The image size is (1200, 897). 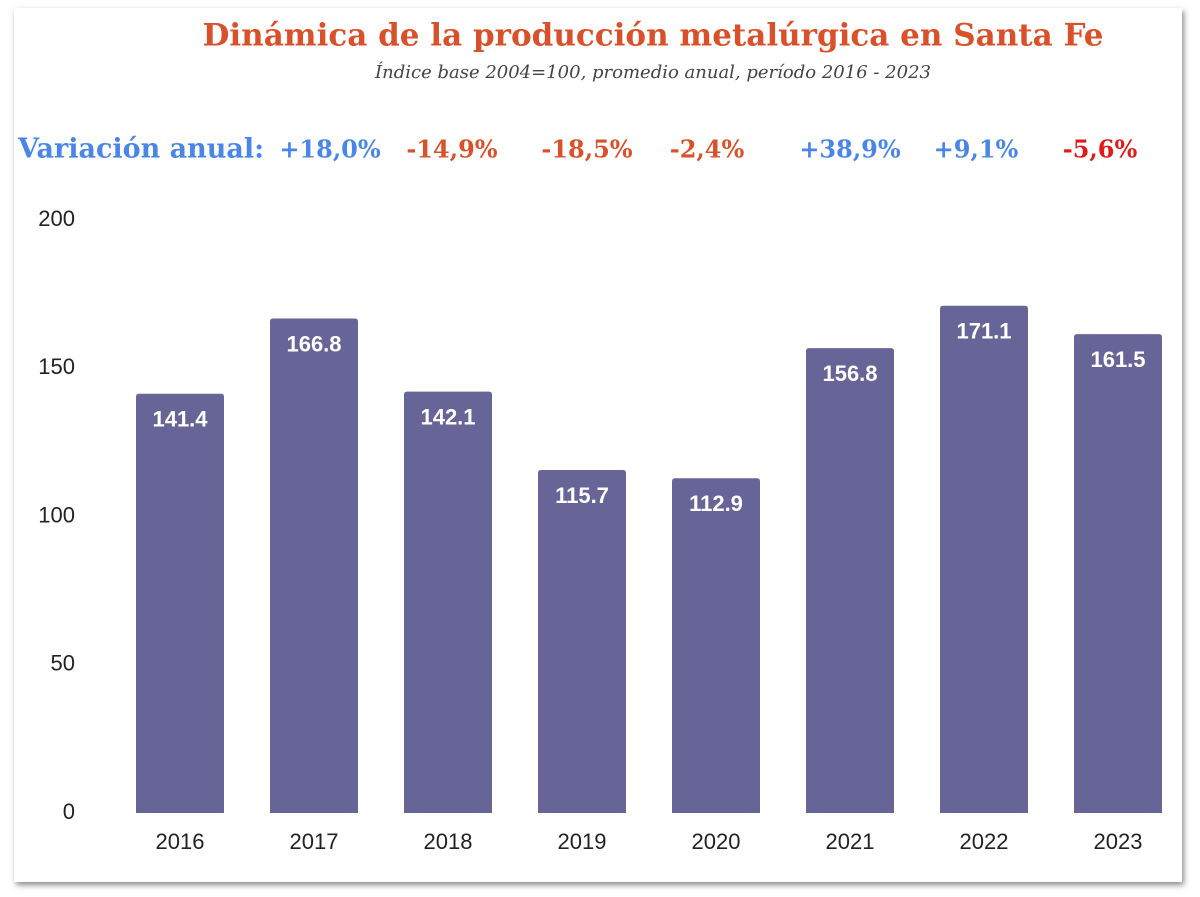 What do you see at coordinates (69, 811) in the screenshot?
I see `y-tick-label: 0` at bounding box center [69, 811].